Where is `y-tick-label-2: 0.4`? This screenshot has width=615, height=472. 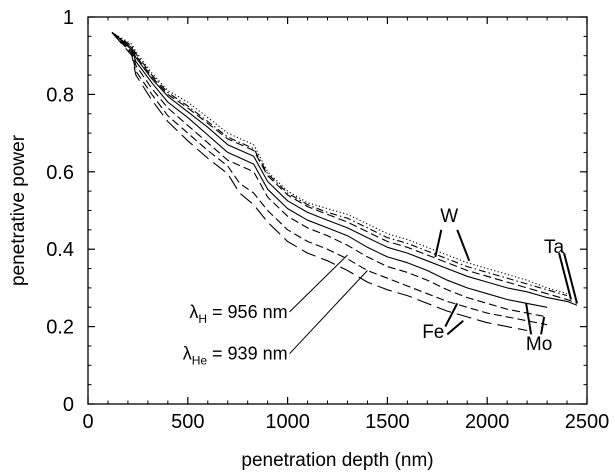
y-tick-label-2: 0.4 is located at coordinates (60, 250).